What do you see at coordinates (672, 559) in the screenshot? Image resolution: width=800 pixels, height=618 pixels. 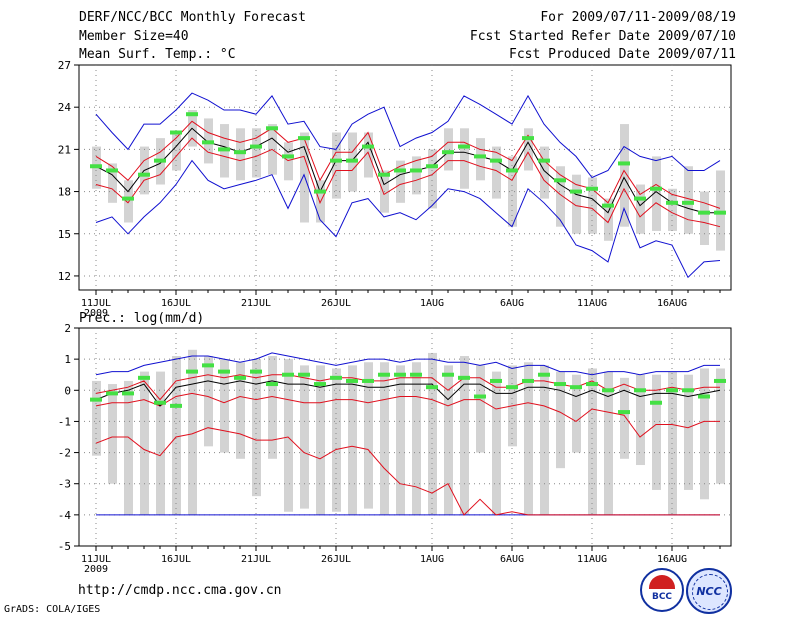 I see `prec-x-tick-label: 16AUG` at bounding box center [672, 559].